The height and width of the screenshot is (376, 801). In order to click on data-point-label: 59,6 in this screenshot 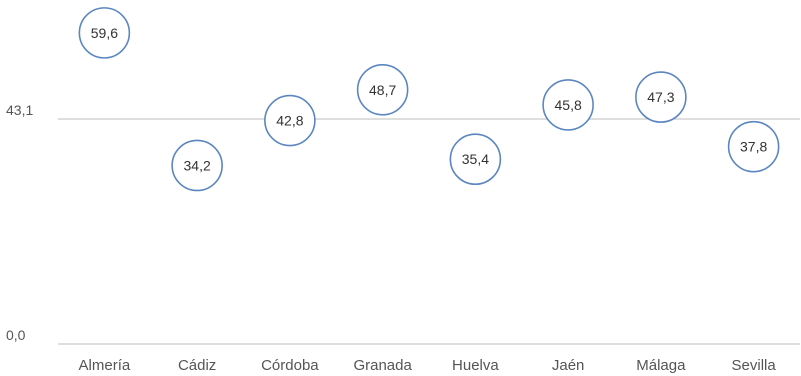, I will do `click(104, 33)`.